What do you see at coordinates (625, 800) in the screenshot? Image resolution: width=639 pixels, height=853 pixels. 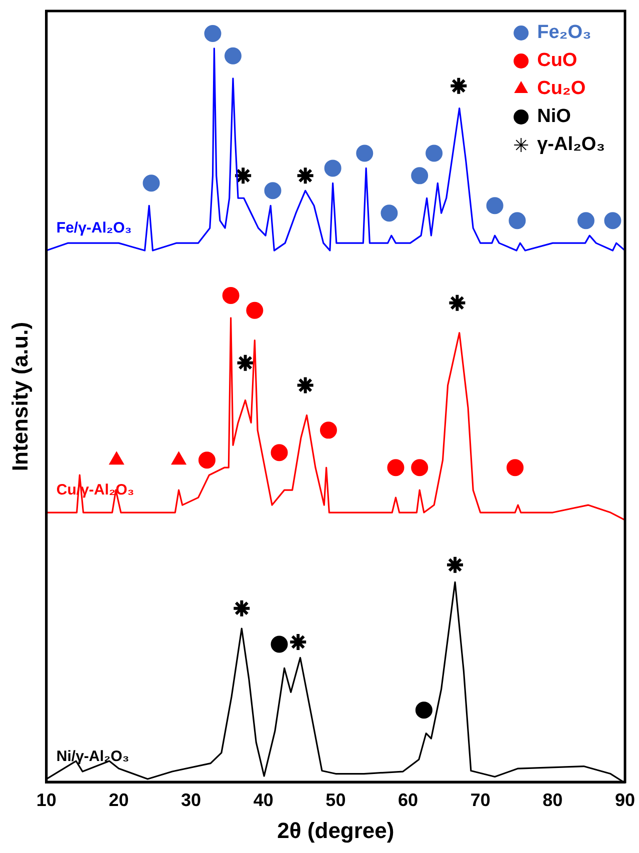 I see `x-tick-label: 90` at bounding box center [625, 800].